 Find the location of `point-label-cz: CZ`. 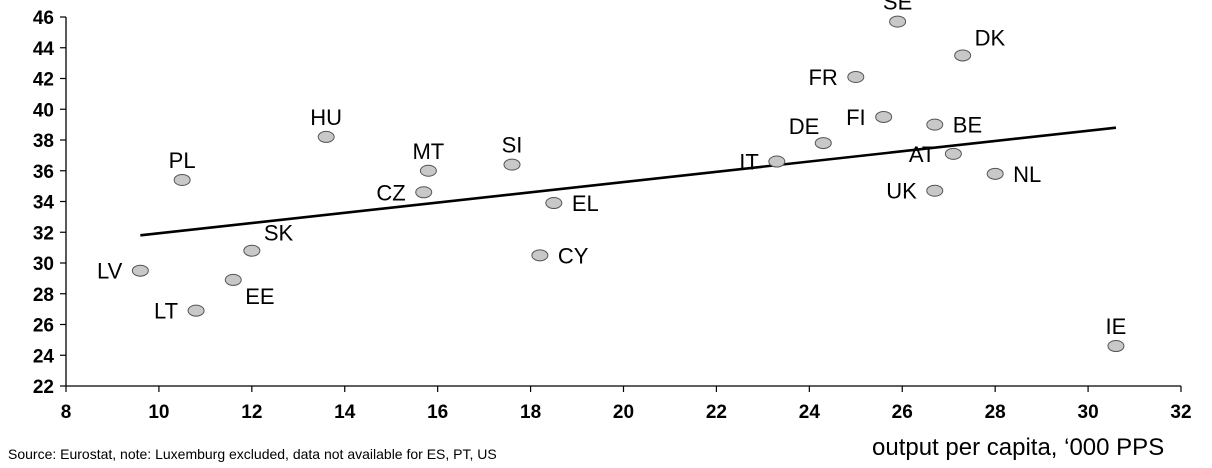

point-label-cz: CZ is located at coordinates (390, 192).